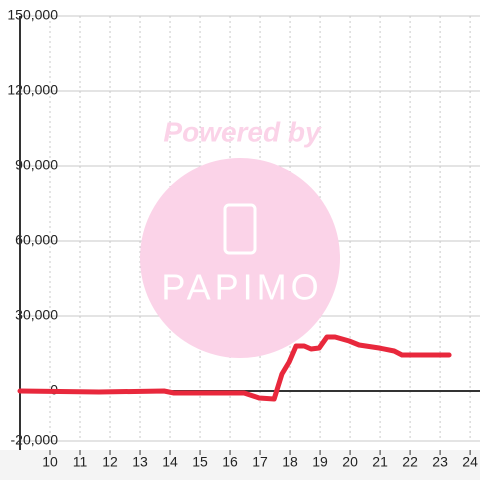  What do you see at coordinates (35, 440) in the screenshot?
I see `y-tick-label: -20,000` at bounding box center [35, 440].